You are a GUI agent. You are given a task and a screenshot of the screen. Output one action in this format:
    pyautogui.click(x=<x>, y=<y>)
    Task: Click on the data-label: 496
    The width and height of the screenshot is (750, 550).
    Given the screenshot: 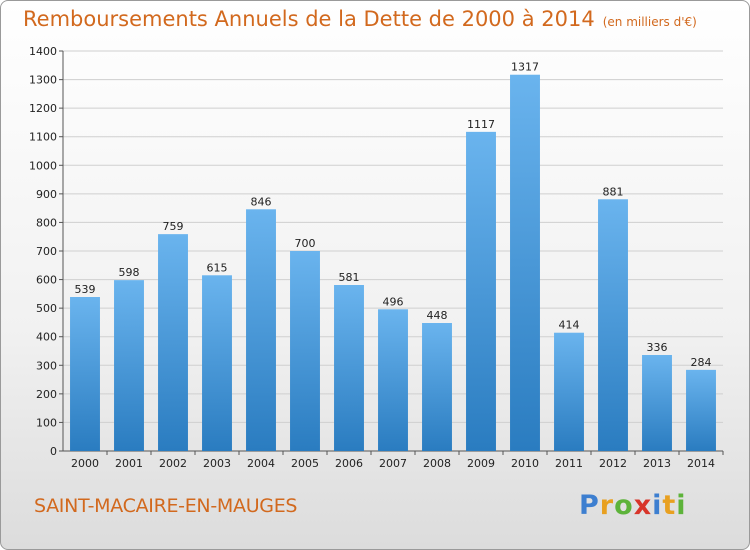 What is the action you would take?
    pyautogui.click(x=393, y=301)
    